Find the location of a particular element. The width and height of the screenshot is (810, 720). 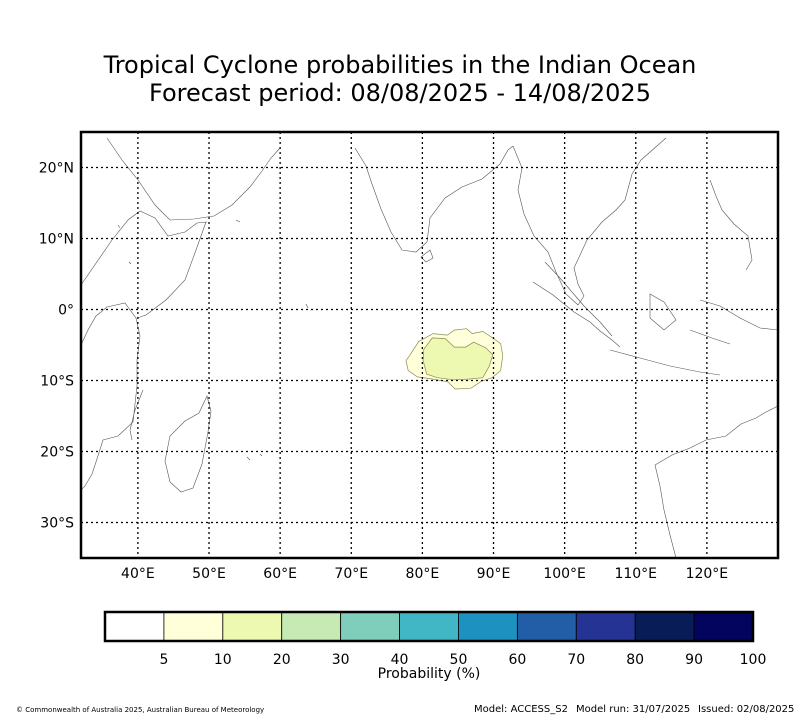

model-run-text: Model run: 31/07/2025 is located at coordinates (633, 709).